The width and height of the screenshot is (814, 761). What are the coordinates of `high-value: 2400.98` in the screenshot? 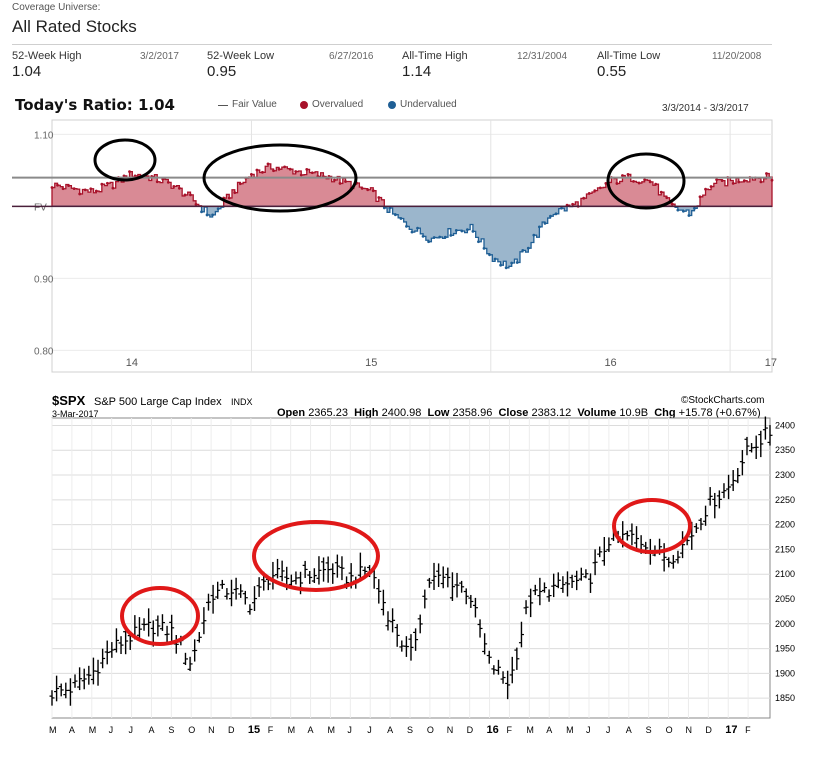 It's located at (401, 413).